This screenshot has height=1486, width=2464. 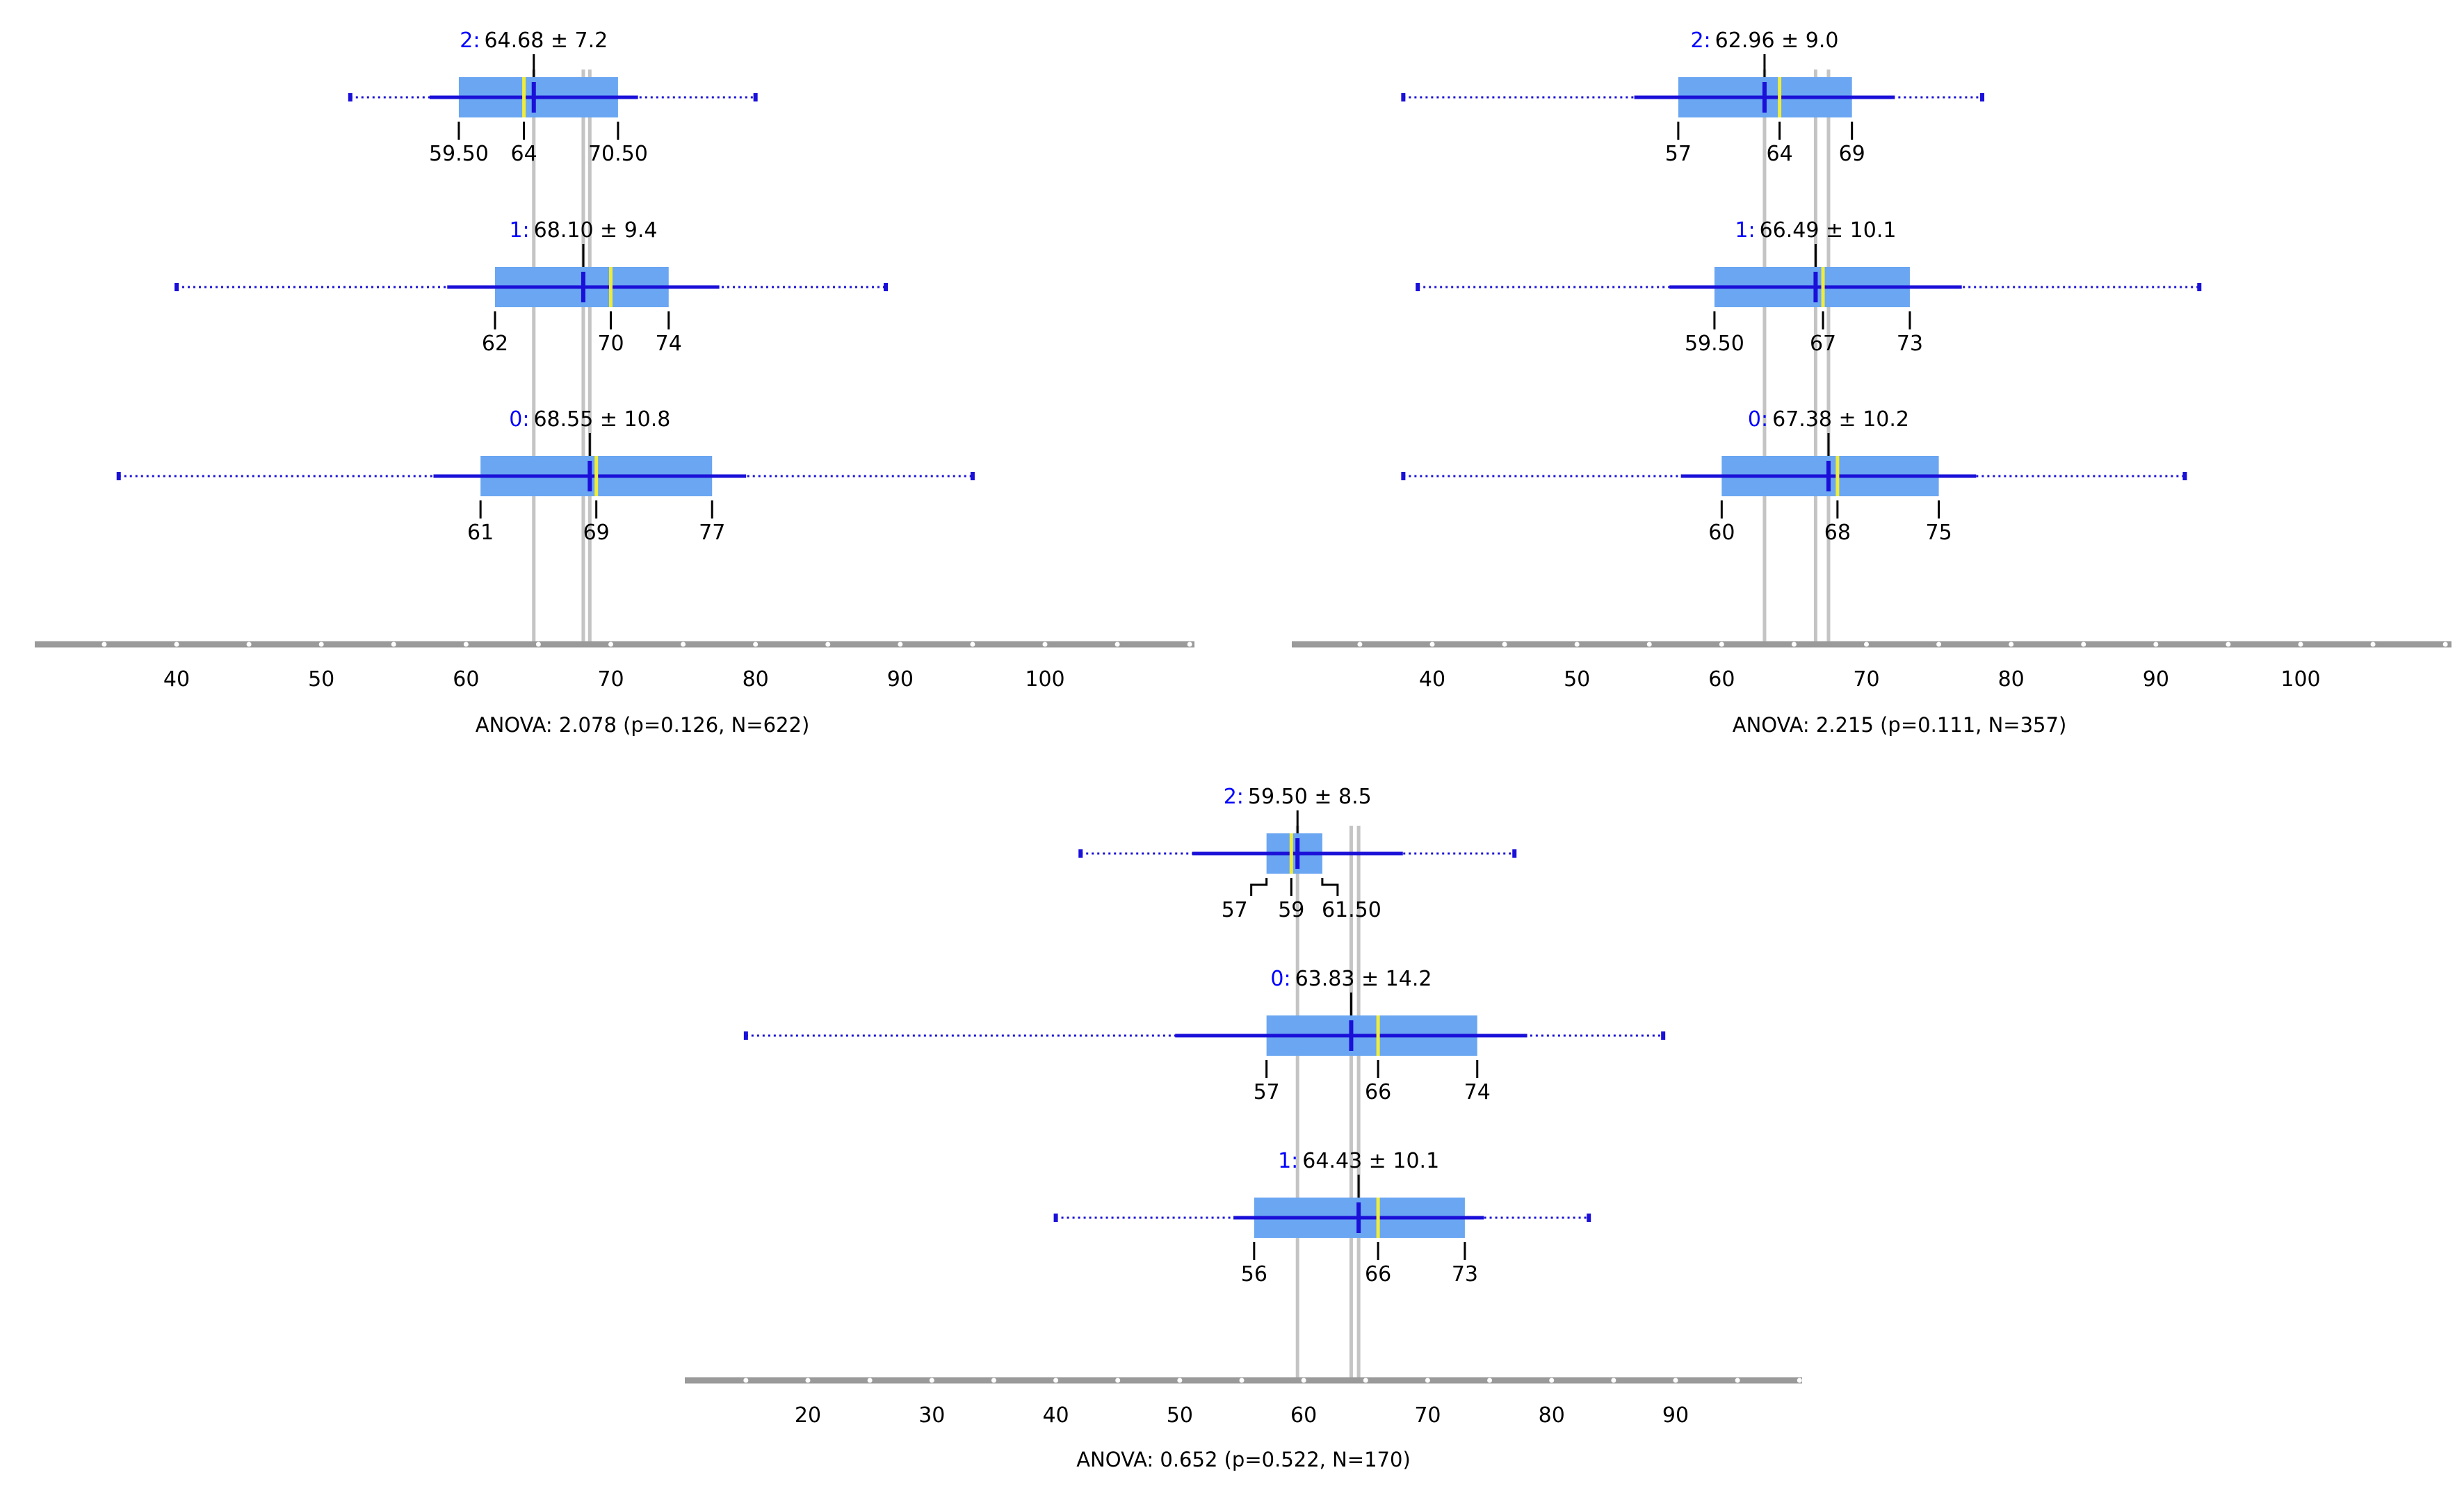 I want to click on x-axis-tick-label: 80, so click(x=2011, y=680).